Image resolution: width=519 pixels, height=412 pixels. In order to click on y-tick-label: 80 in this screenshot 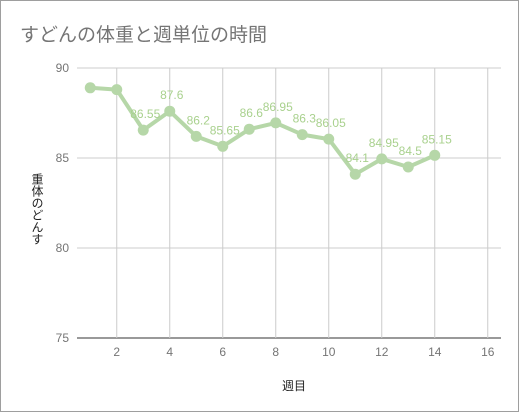, I will do `click(63, 248)`.